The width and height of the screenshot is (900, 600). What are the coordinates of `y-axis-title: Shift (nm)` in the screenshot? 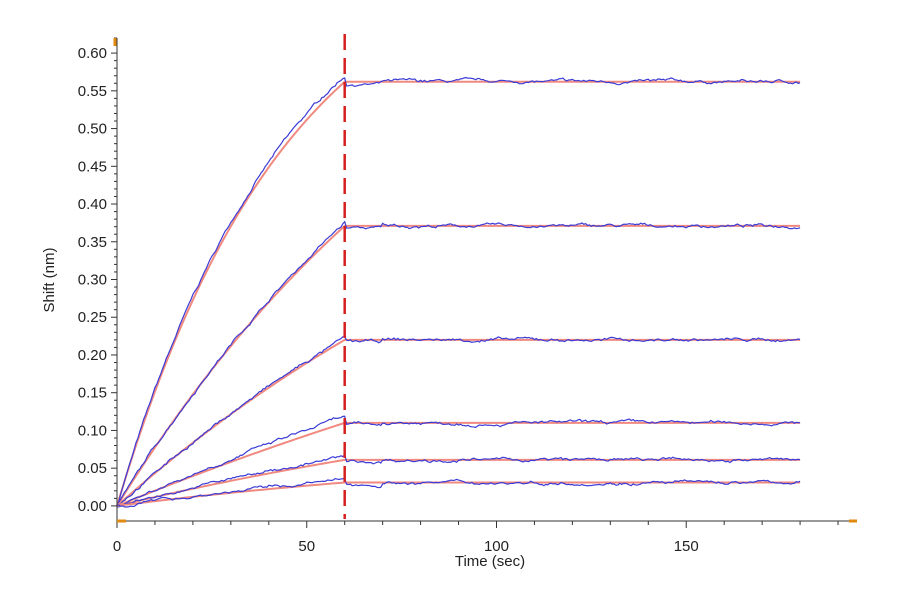 It's located at (49, 279).